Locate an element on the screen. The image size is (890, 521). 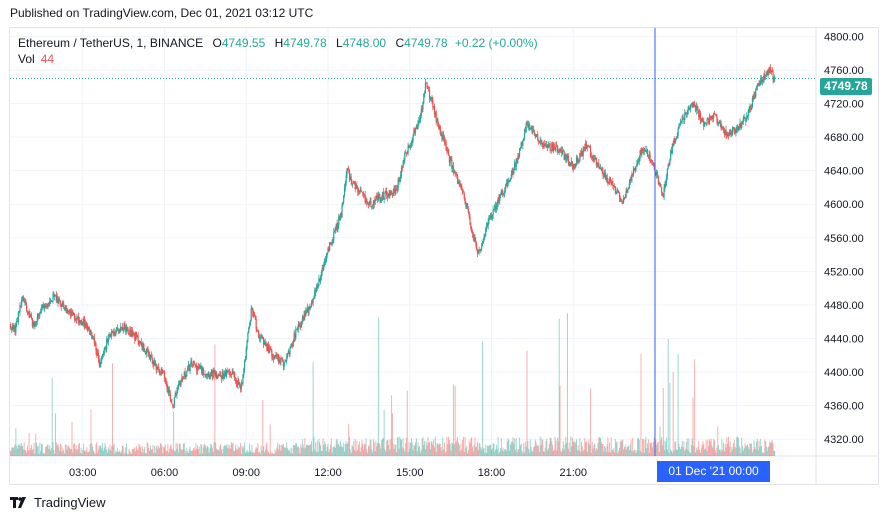
last-price-tag: 4749.78 is located at coordinates (846, 86).